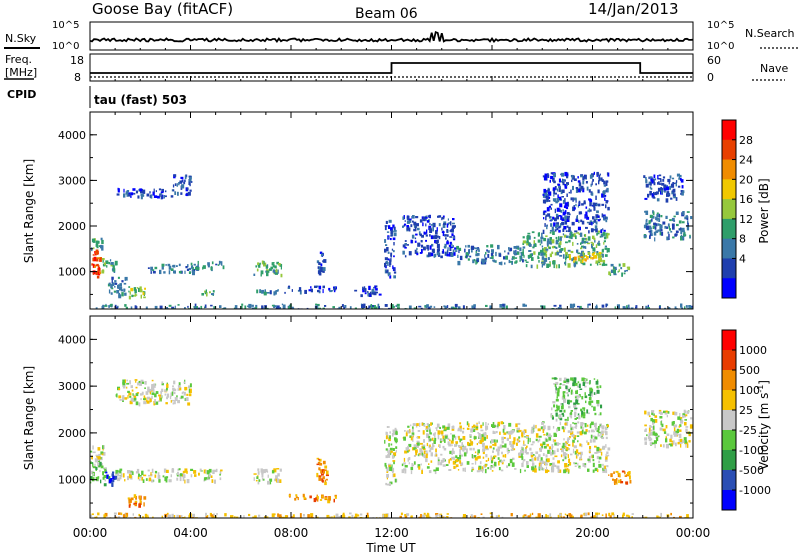 The width and height of the screenshot is (800, 554). Describe the element at coordinates (29, 418) in the screenshot. I see `velocity-range-axis-label: Slant Range [km]` at that location.